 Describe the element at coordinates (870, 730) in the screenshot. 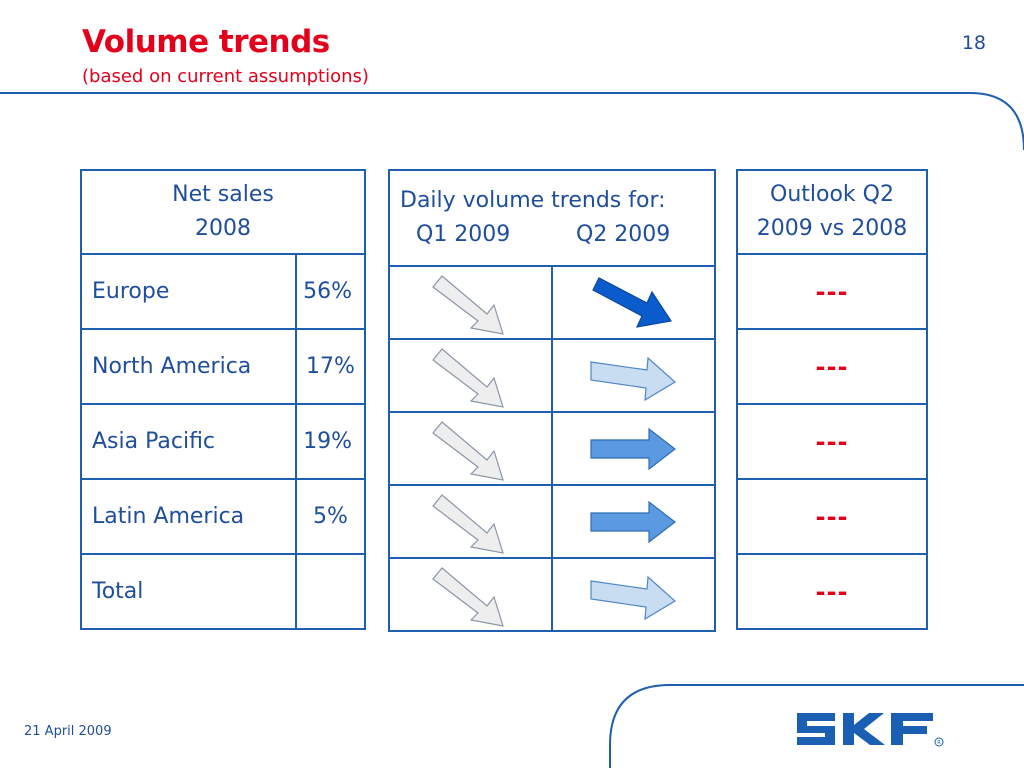

I see `skf-logo: R` at that location.